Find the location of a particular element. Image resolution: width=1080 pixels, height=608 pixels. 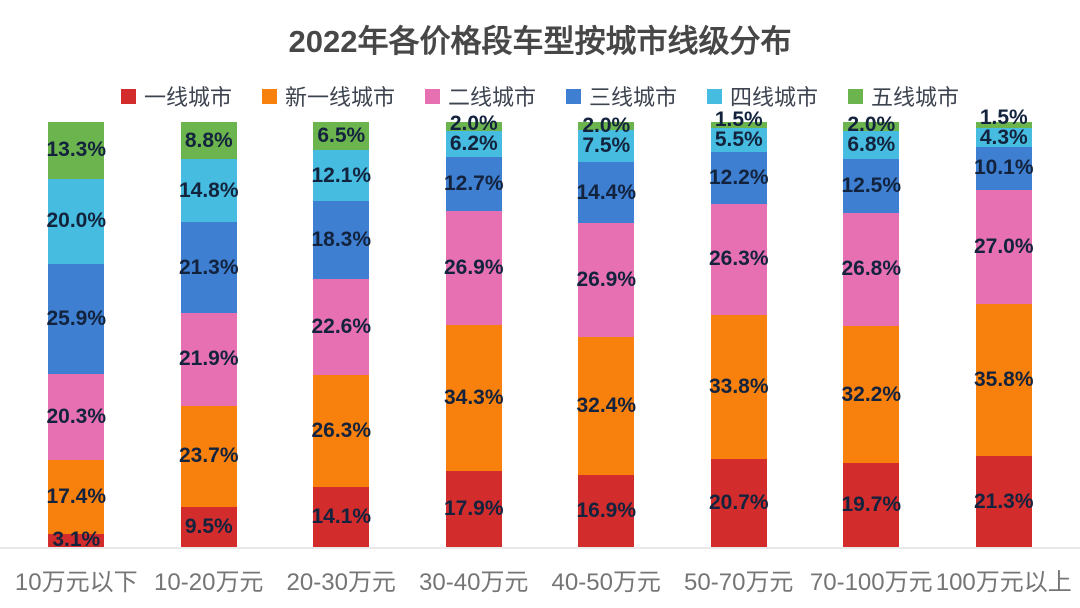

segment-value-label: 14.1% is located at coordinates (341, 517).